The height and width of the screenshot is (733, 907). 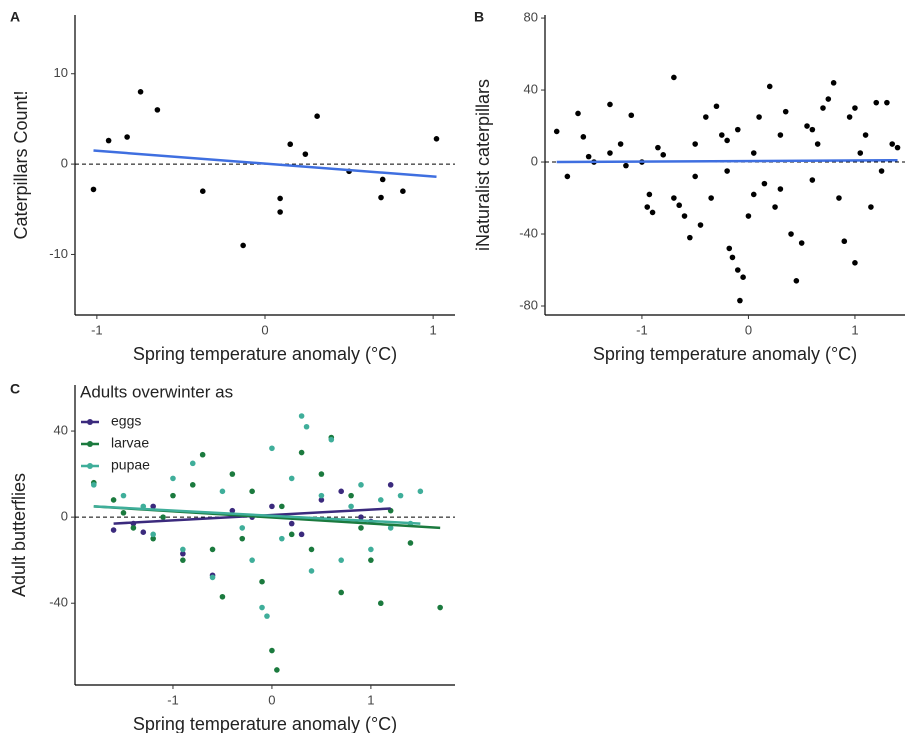 What do you see at coordinates (64, 516) in the screenshot?
I see `y-tick-label: 0` at bounding box center [64, 516].